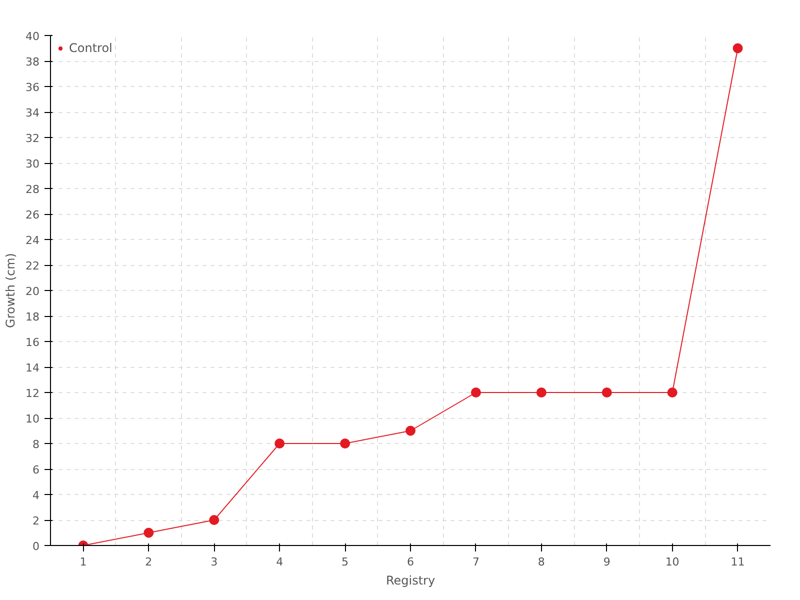 This screenshot has width=800, height=600. What do you see at coordinates (33, 164) in the screenshot?
I see `y-tick-label: 30` at bounding box center [33, 164].